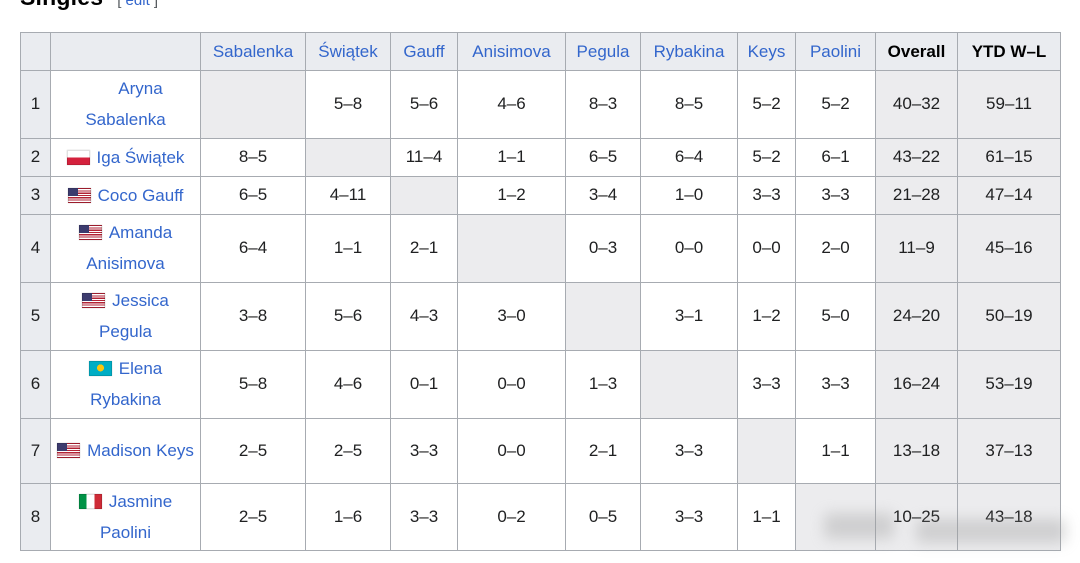  Describe the element at coordinates (1009, 157) in the screenshot. I see `ytd-record-cell: 61–15` at that location.